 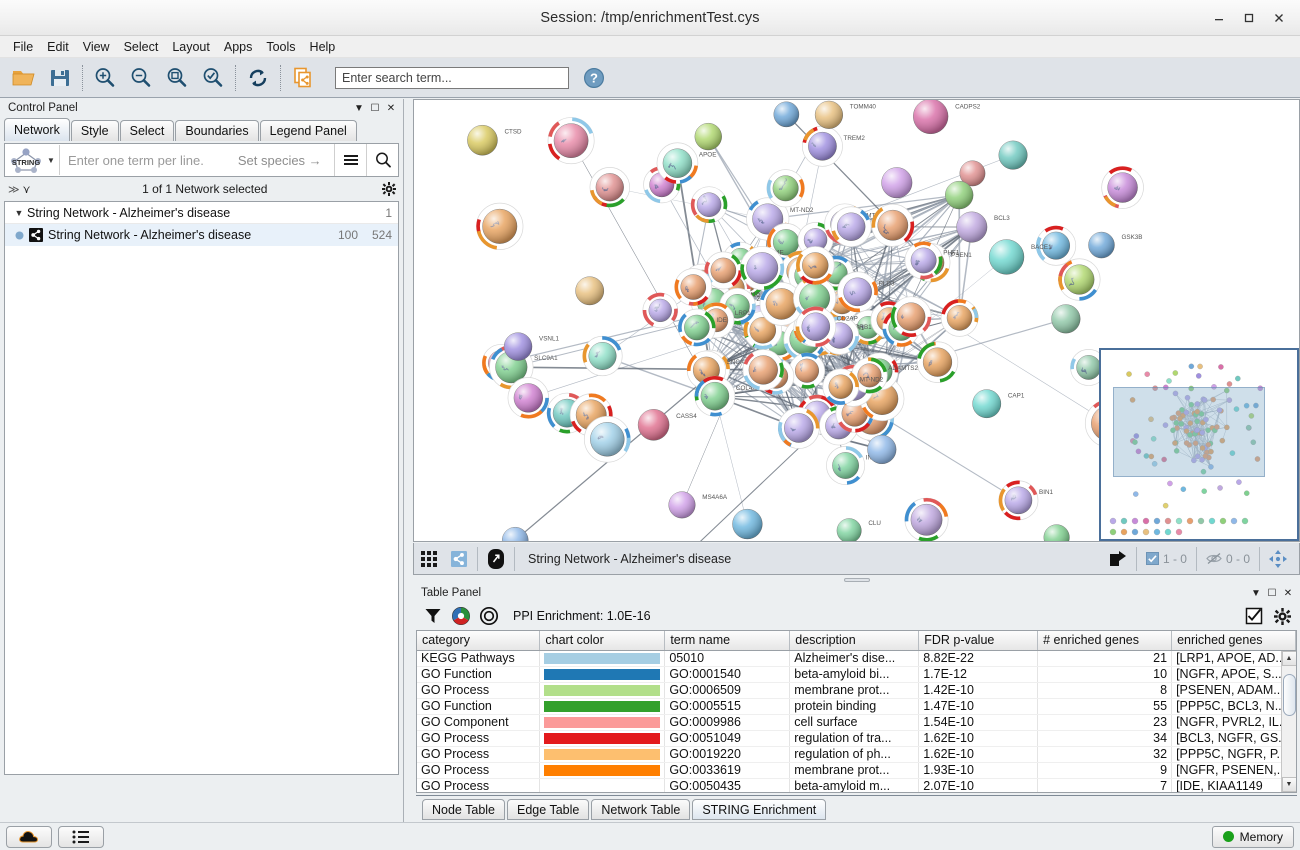 I want to click on tab-network: Network, so click(x=37, y=129).